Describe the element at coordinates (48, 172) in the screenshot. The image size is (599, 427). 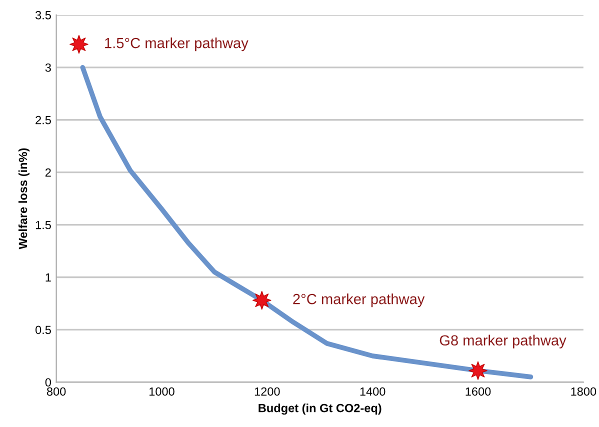
I see `y-tick-label: 2` at that location.